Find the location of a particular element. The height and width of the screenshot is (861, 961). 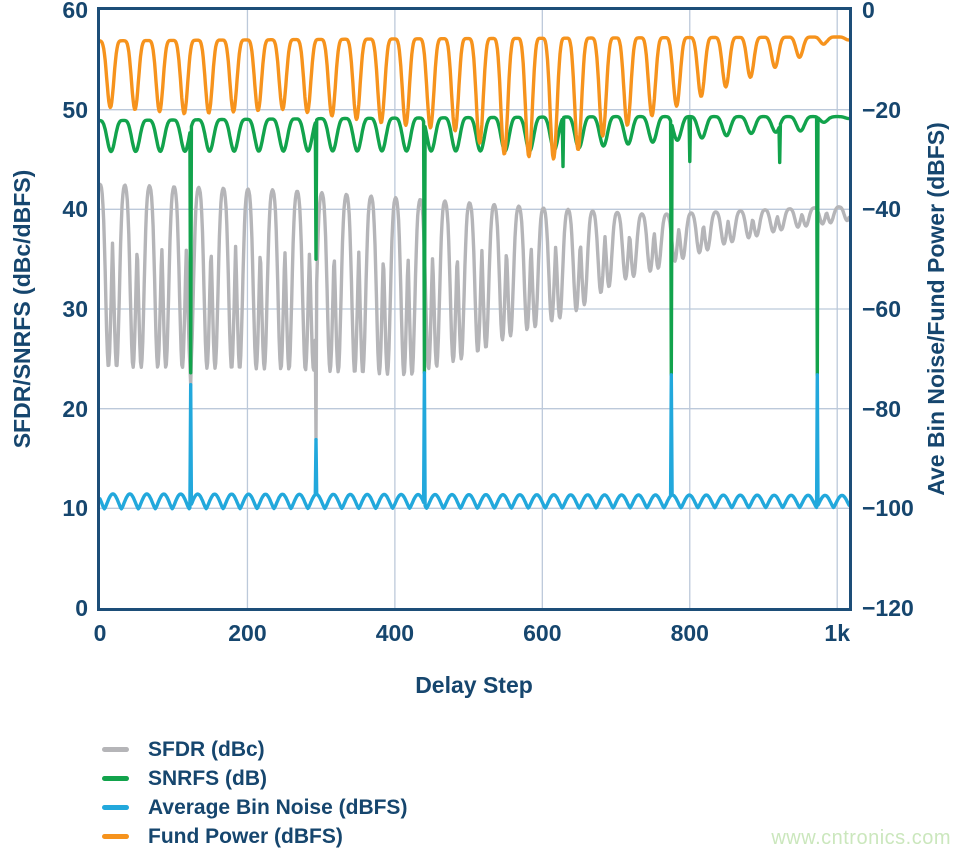

x-tick-200: 200 is located at coordinates (247, 633).